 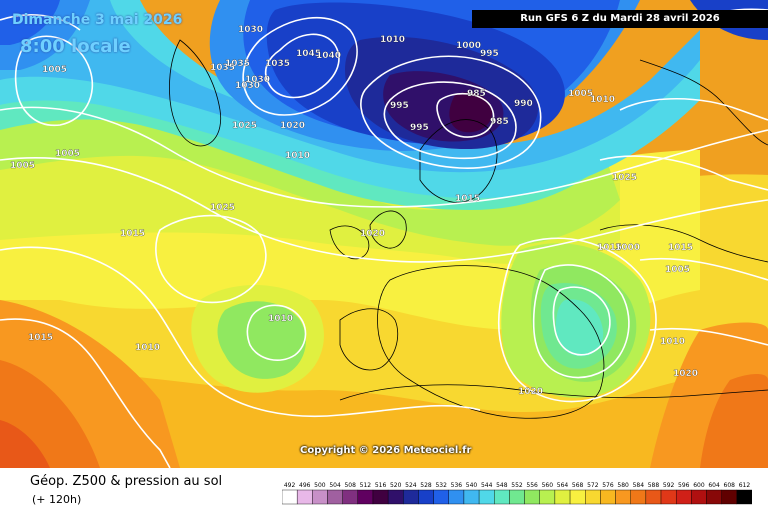 I want to click on legend-value: 584, so click(x=639, y=485).